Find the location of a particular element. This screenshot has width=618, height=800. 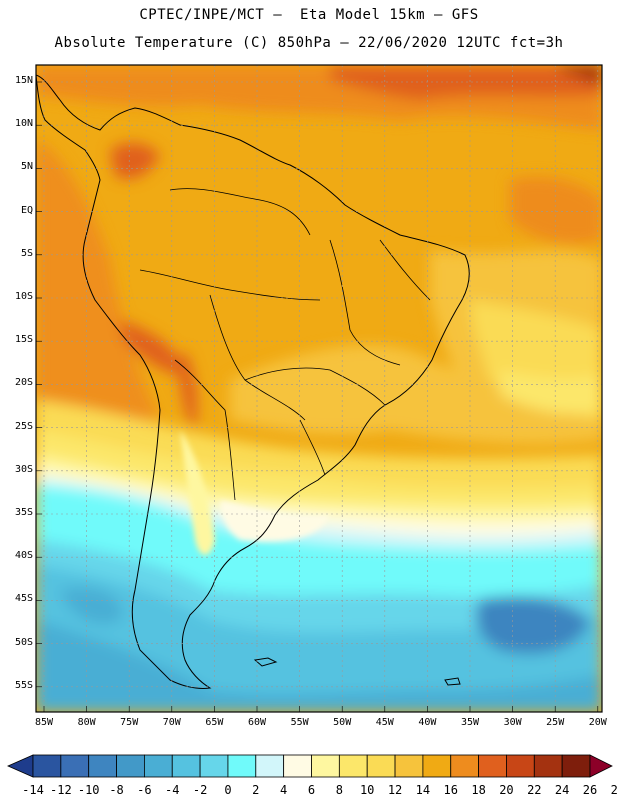

colorbar is located at coordinates (310, 766).